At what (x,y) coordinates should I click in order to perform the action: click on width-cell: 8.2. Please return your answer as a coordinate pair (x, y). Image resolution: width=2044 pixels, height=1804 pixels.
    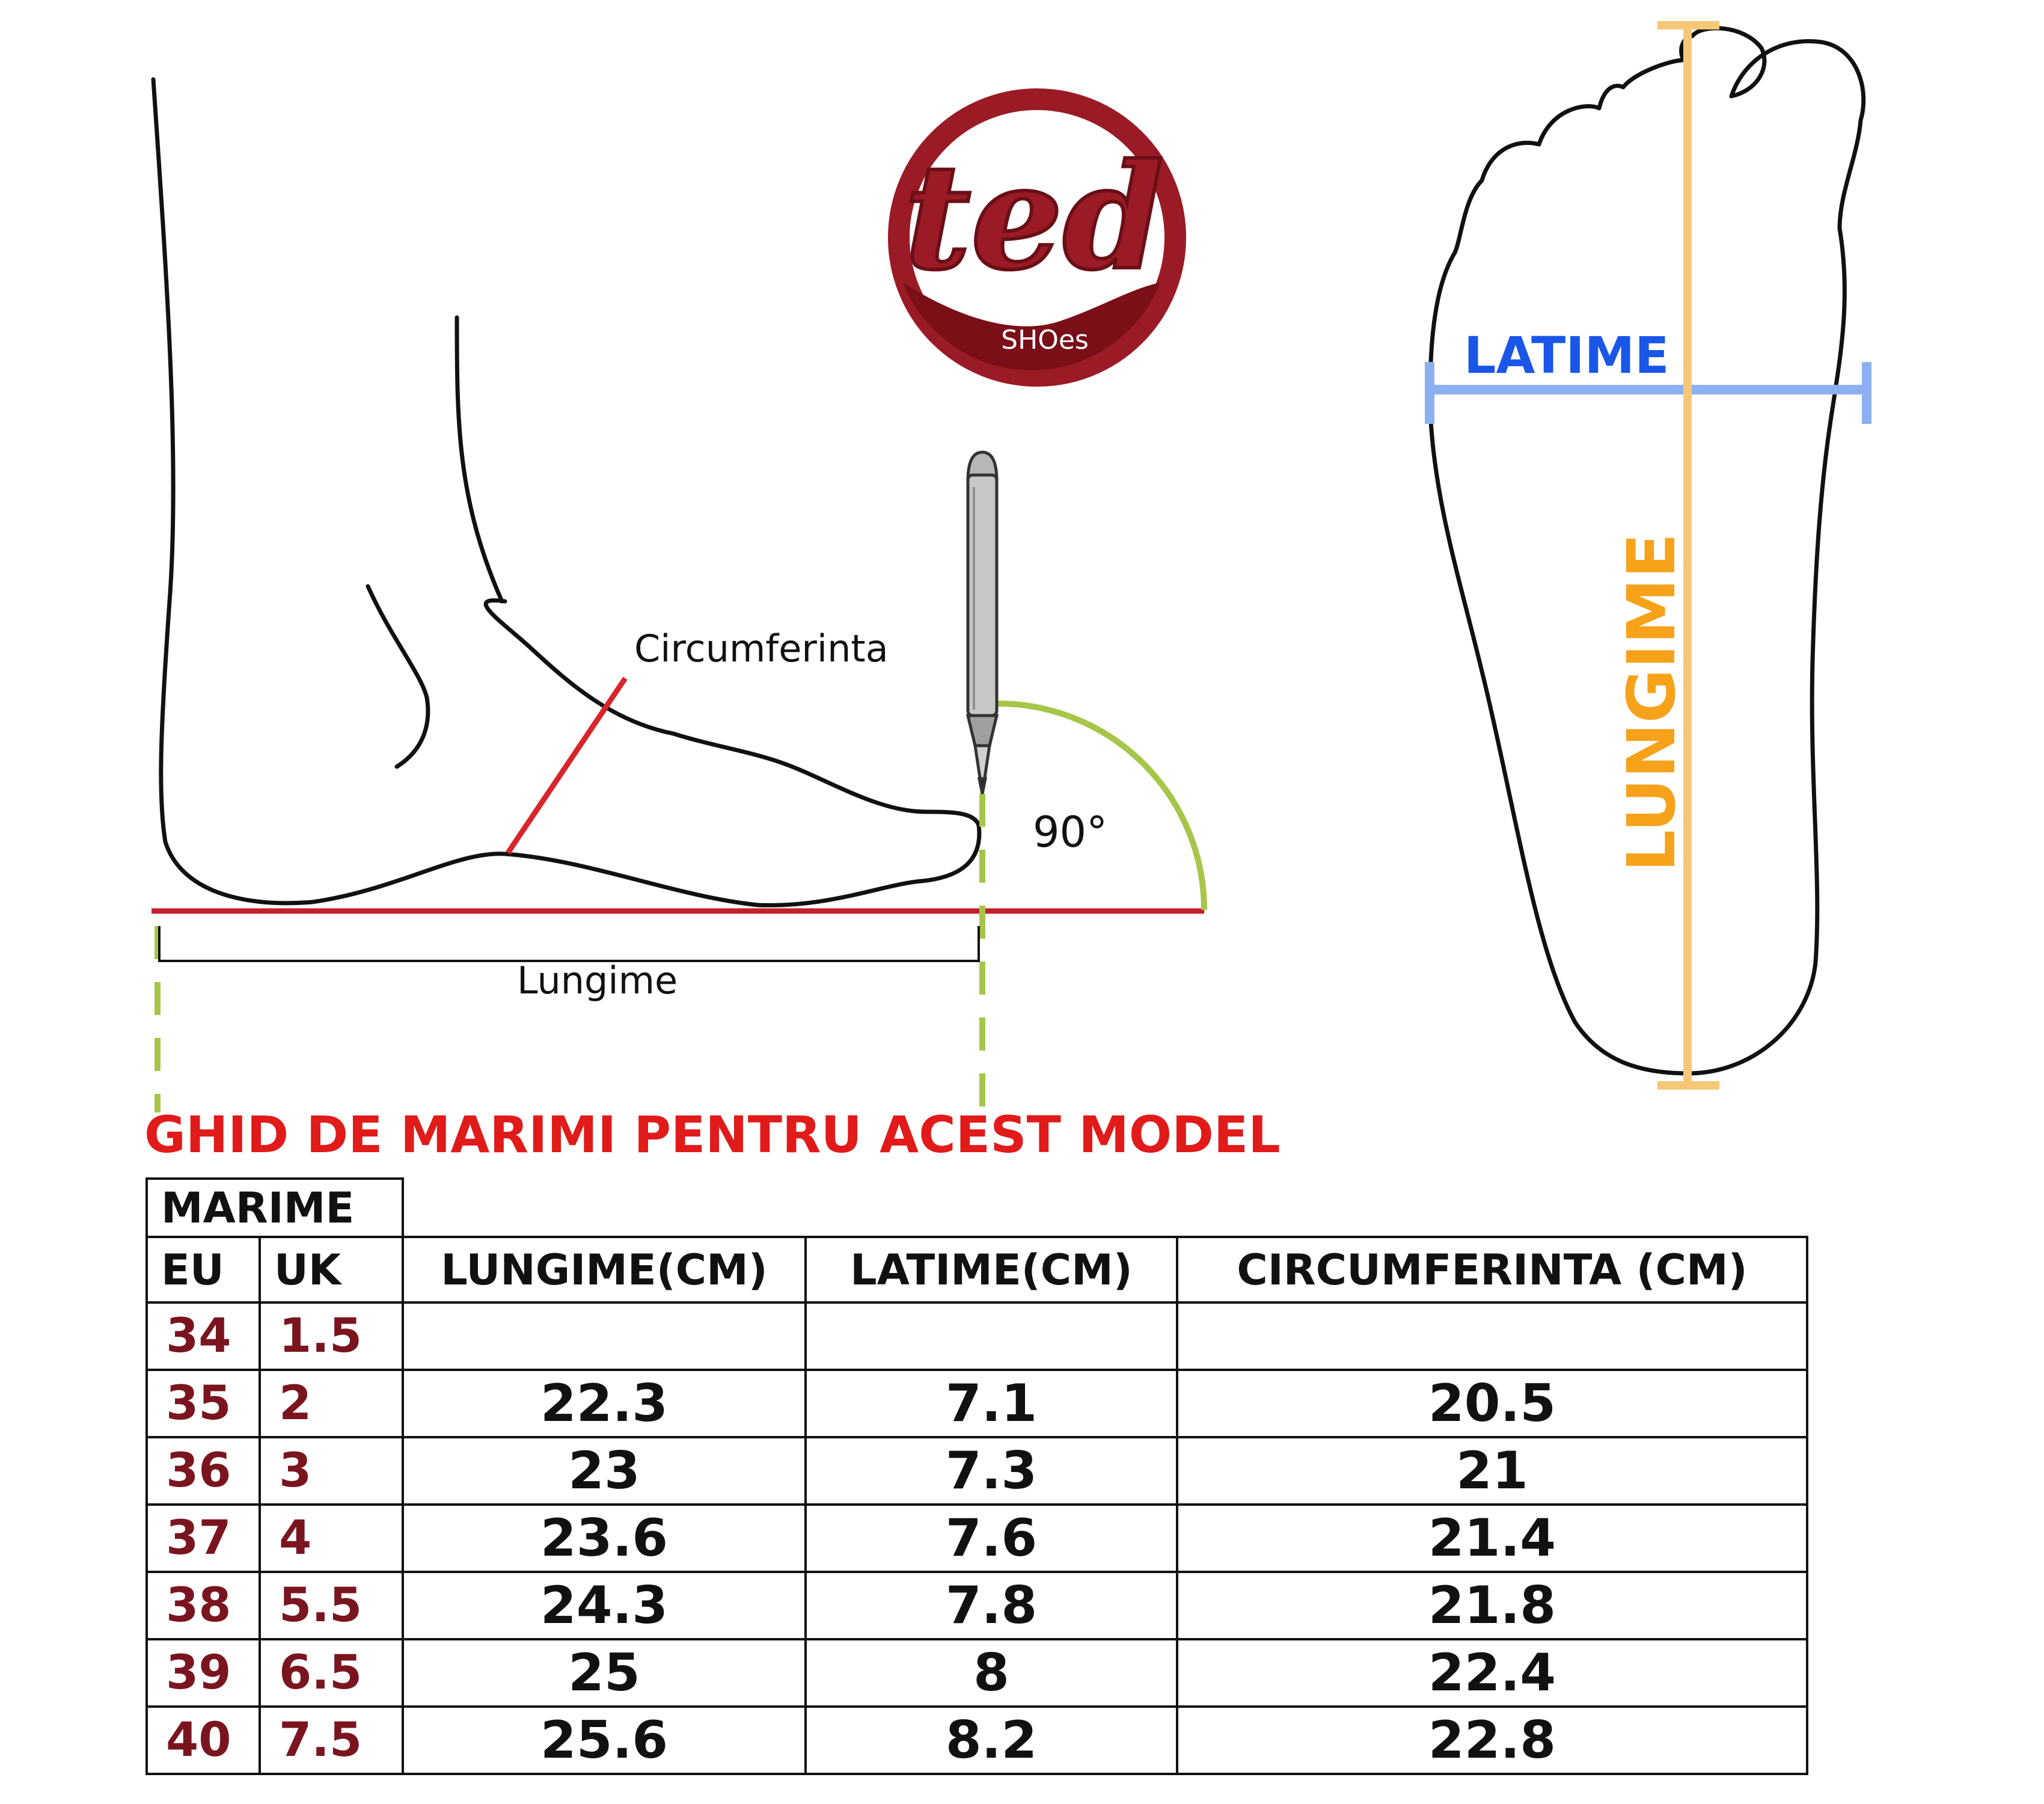
    Looking at the image, I should click on (991, 1740).